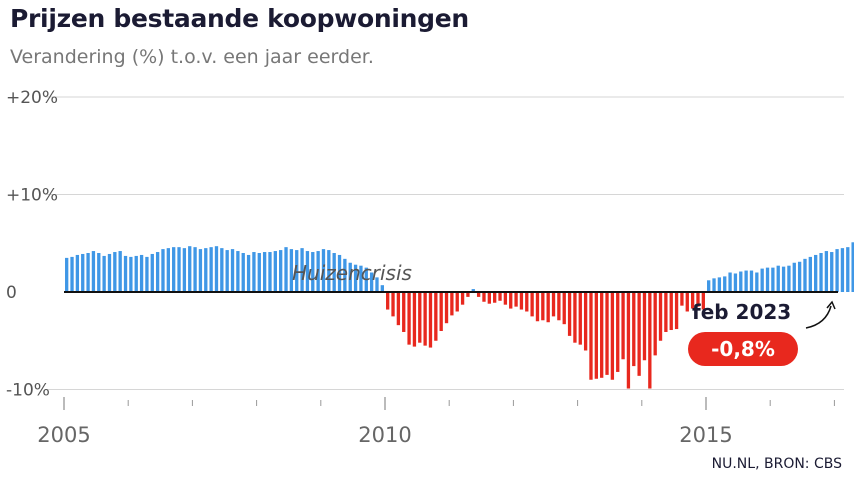 Image resolution: width=854 pixels, height=480 pixels. I want to click on chart-subtitle: Verandering (%) t.o.v. een jaar eerder., so click(192, 57).